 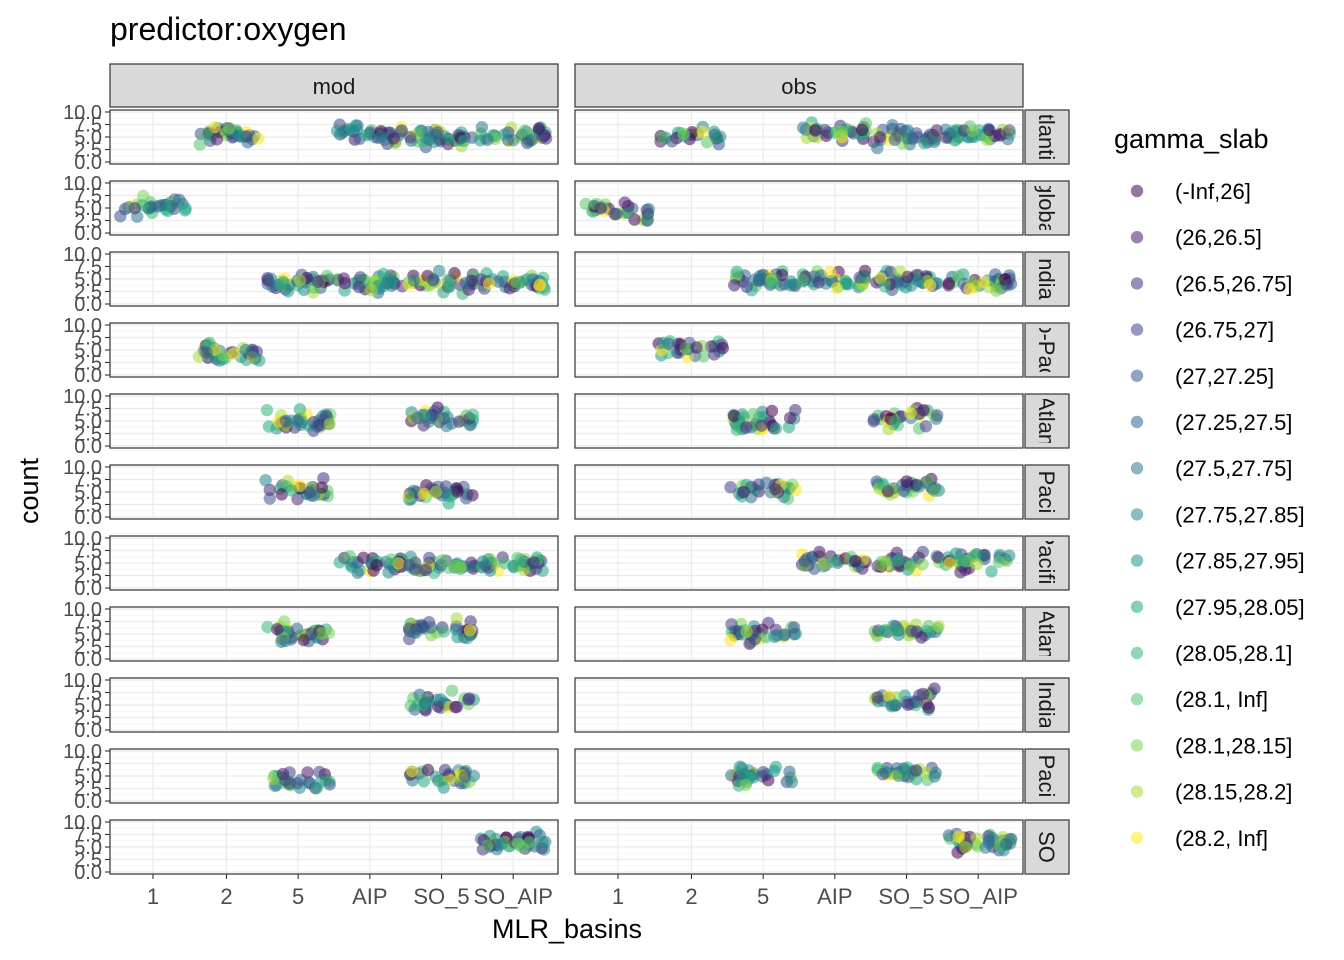 I want to click on y-tick-label: 2.5, so click(x=88, y=648).